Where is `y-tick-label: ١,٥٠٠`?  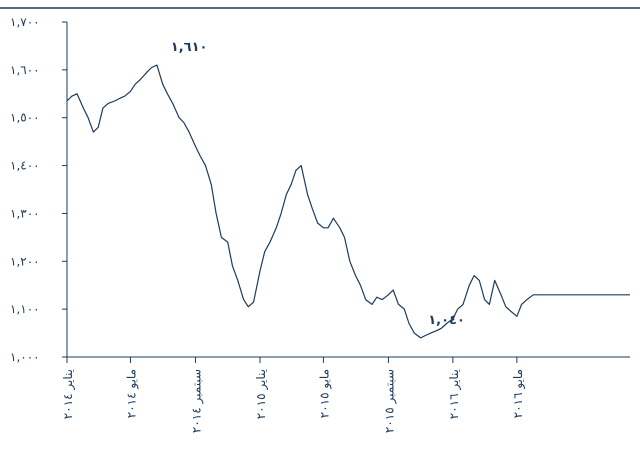
y-tick-label: ١,٥٠٠ is located at coordinates (25, 118).